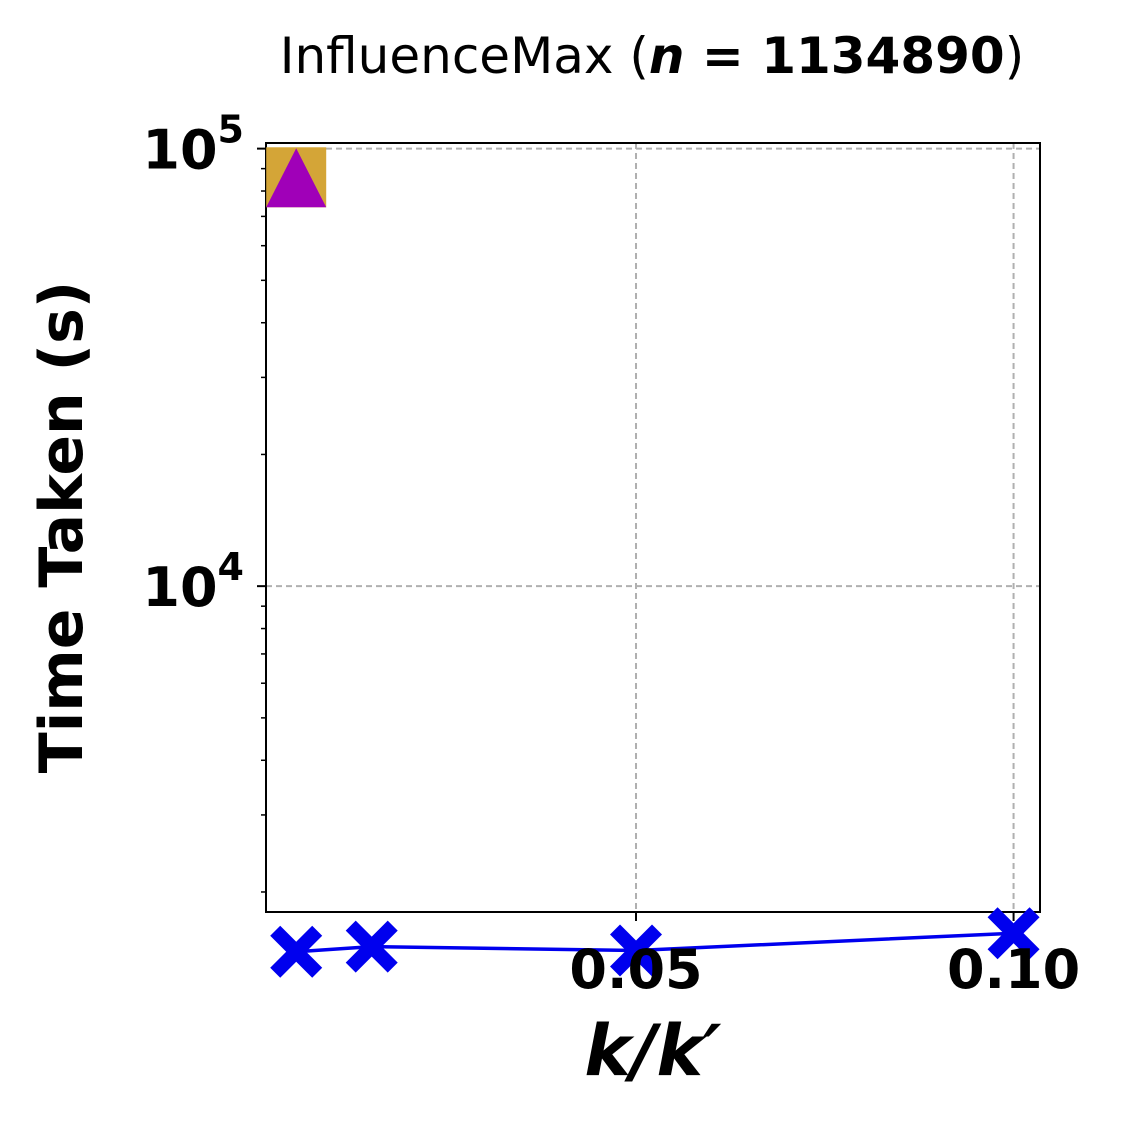  What do you see at coordinates (1015, 56) in the screenshot?
I see `chart-title-close: )` at bounding box center [1015, 56].